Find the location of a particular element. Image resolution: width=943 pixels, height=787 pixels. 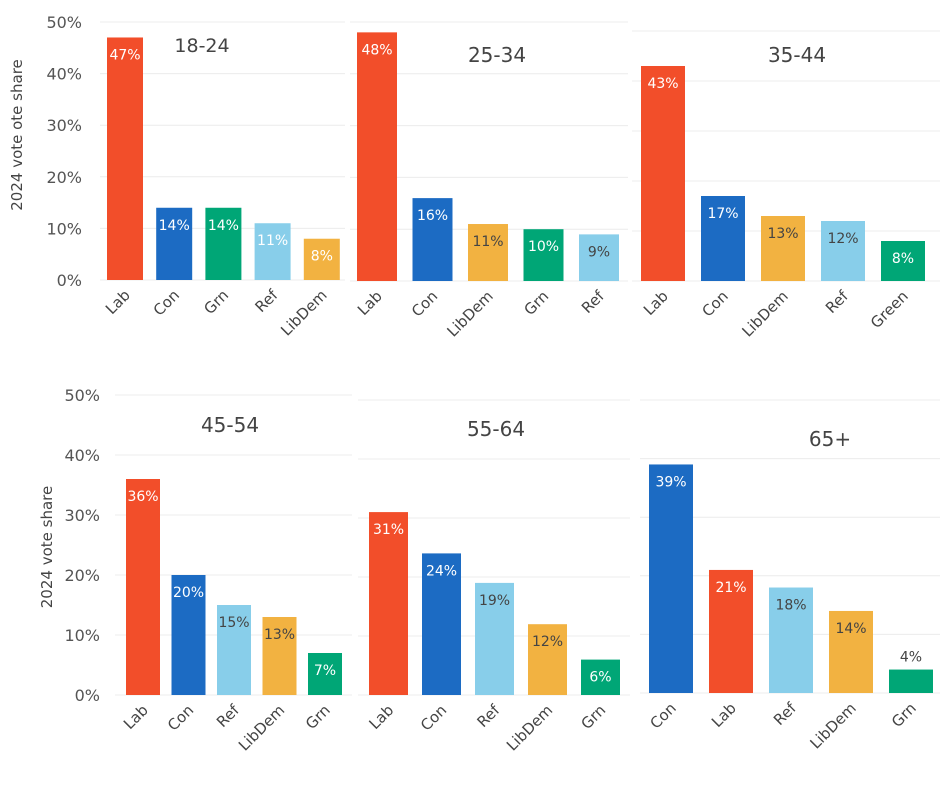

data-label: 20% is located at coordinates (188, 593).